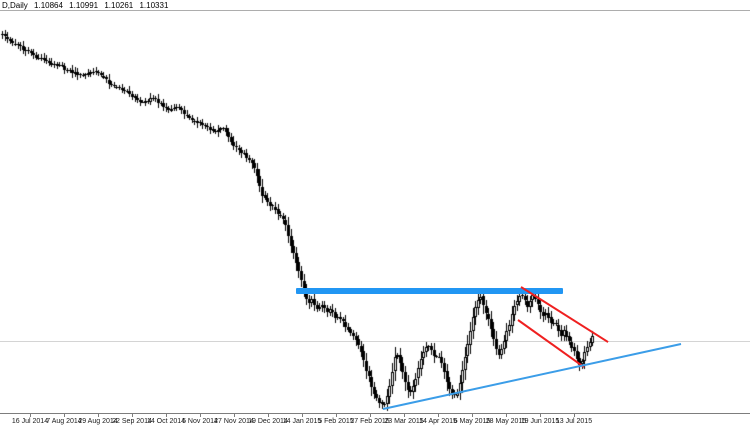 The width and height of the screenshot is (750, 430). I want to click on time-axis-label: 6 May 2015, so click(472, 421).